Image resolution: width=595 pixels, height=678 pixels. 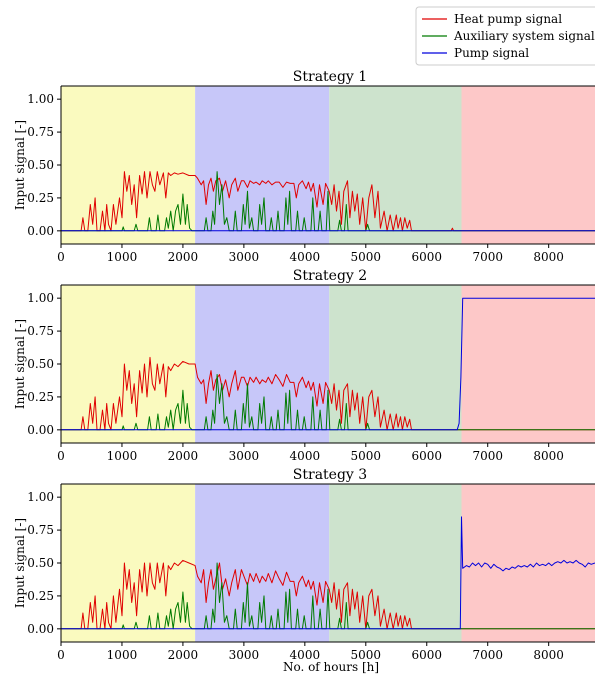 What do you see at coordinates (491, 53) in the screenshot?
I see `legend-label: Pump signal` at bounding box center [491, 53].